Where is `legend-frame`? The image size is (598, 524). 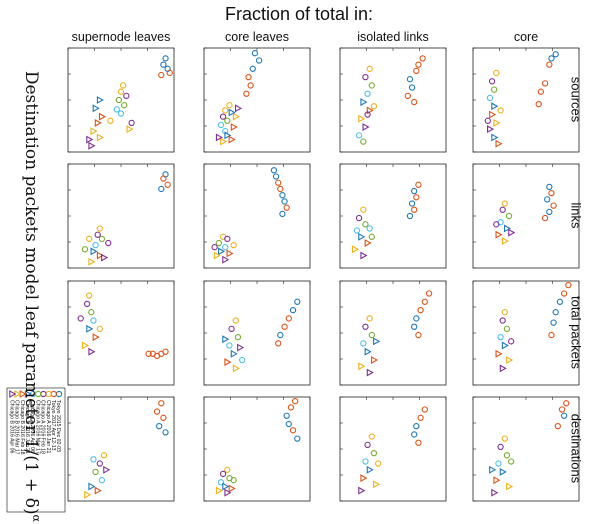
legend-frame is located at coordinates (36, 450).